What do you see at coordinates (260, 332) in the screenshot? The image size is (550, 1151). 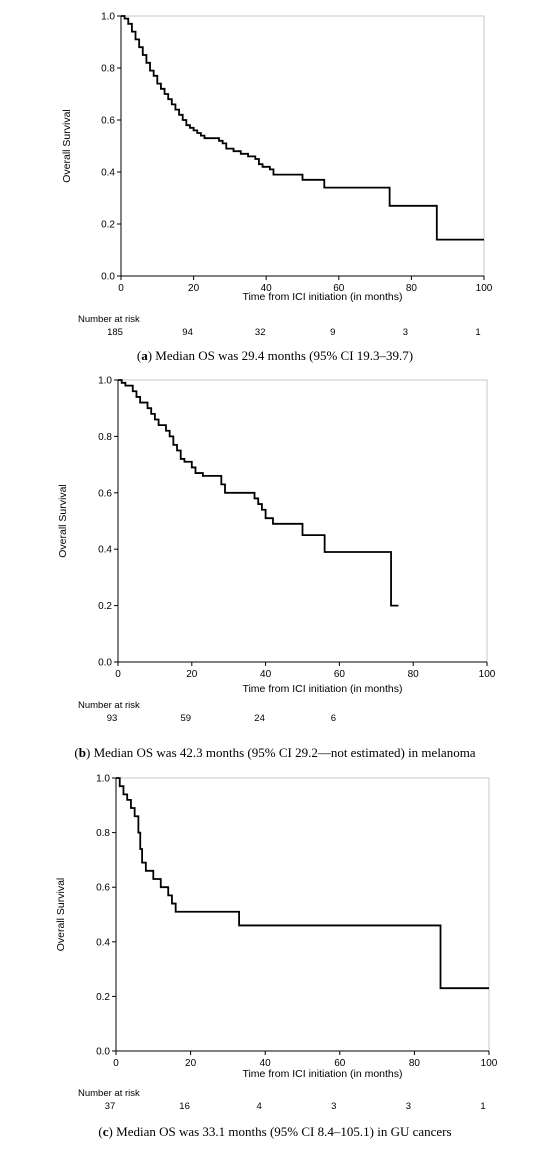 I see `risk-count-a-2: 32` at bounding box center [260, 332].